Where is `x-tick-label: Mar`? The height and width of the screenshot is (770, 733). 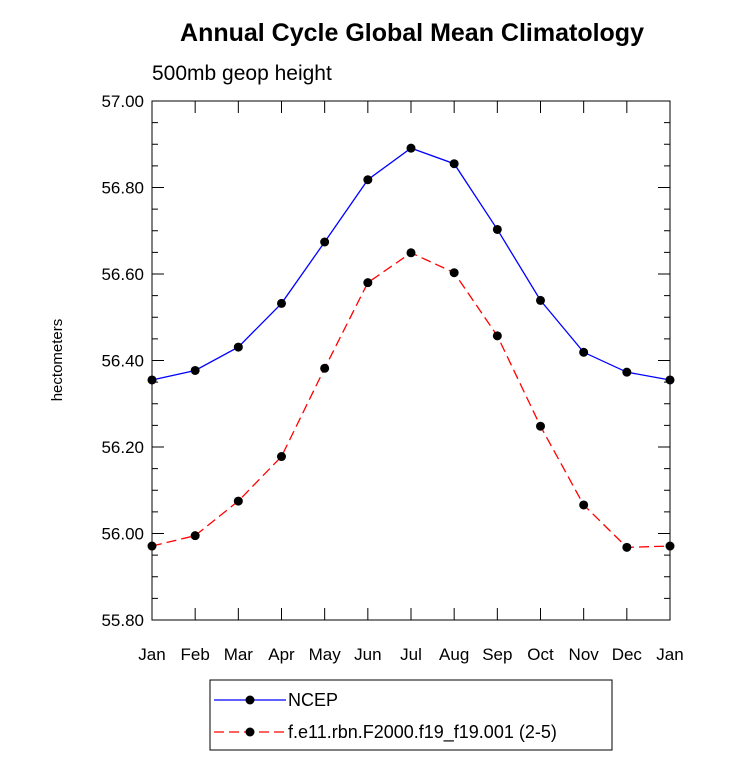
x-tick-label: Mar is located at coordinates (239, 654).